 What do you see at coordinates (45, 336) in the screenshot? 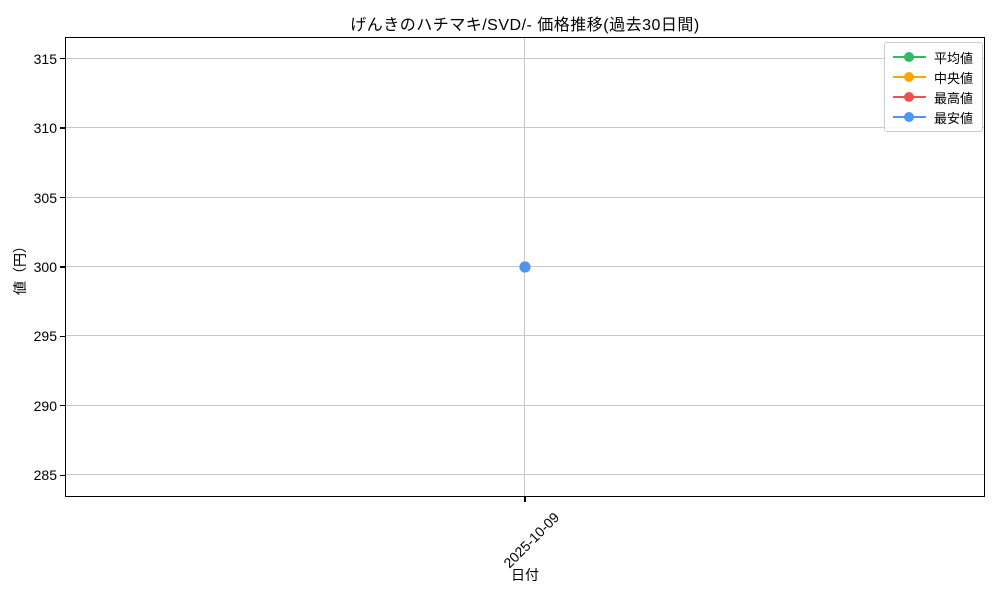
I see `y-tick-label: 295` at bounding box center [45, 336].